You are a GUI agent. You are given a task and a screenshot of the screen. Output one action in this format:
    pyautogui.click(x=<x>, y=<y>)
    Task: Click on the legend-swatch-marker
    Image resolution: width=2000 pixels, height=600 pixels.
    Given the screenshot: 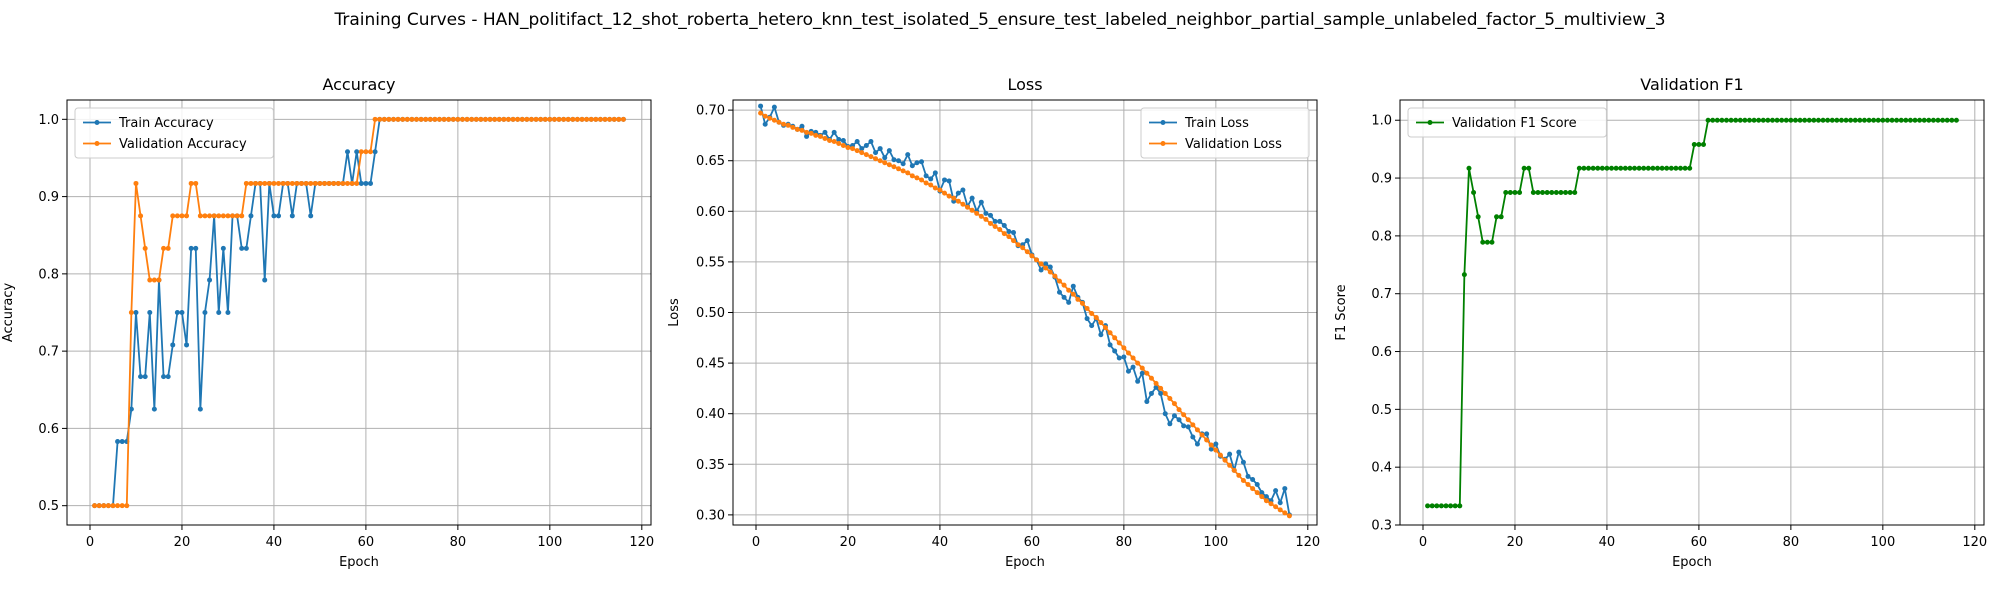 What is the action you would take?
    pyautogui.click(x=1163, y=143)
    